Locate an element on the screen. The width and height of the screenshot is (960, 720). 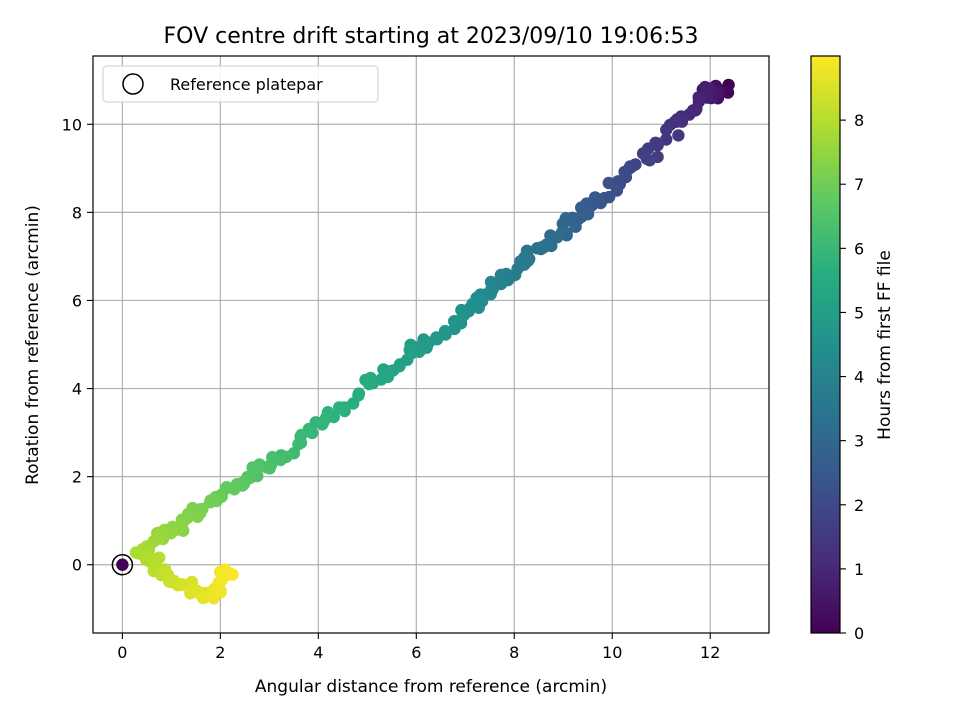
colorbar-label: Hours from first FF file is located at coordinates (885, 345).